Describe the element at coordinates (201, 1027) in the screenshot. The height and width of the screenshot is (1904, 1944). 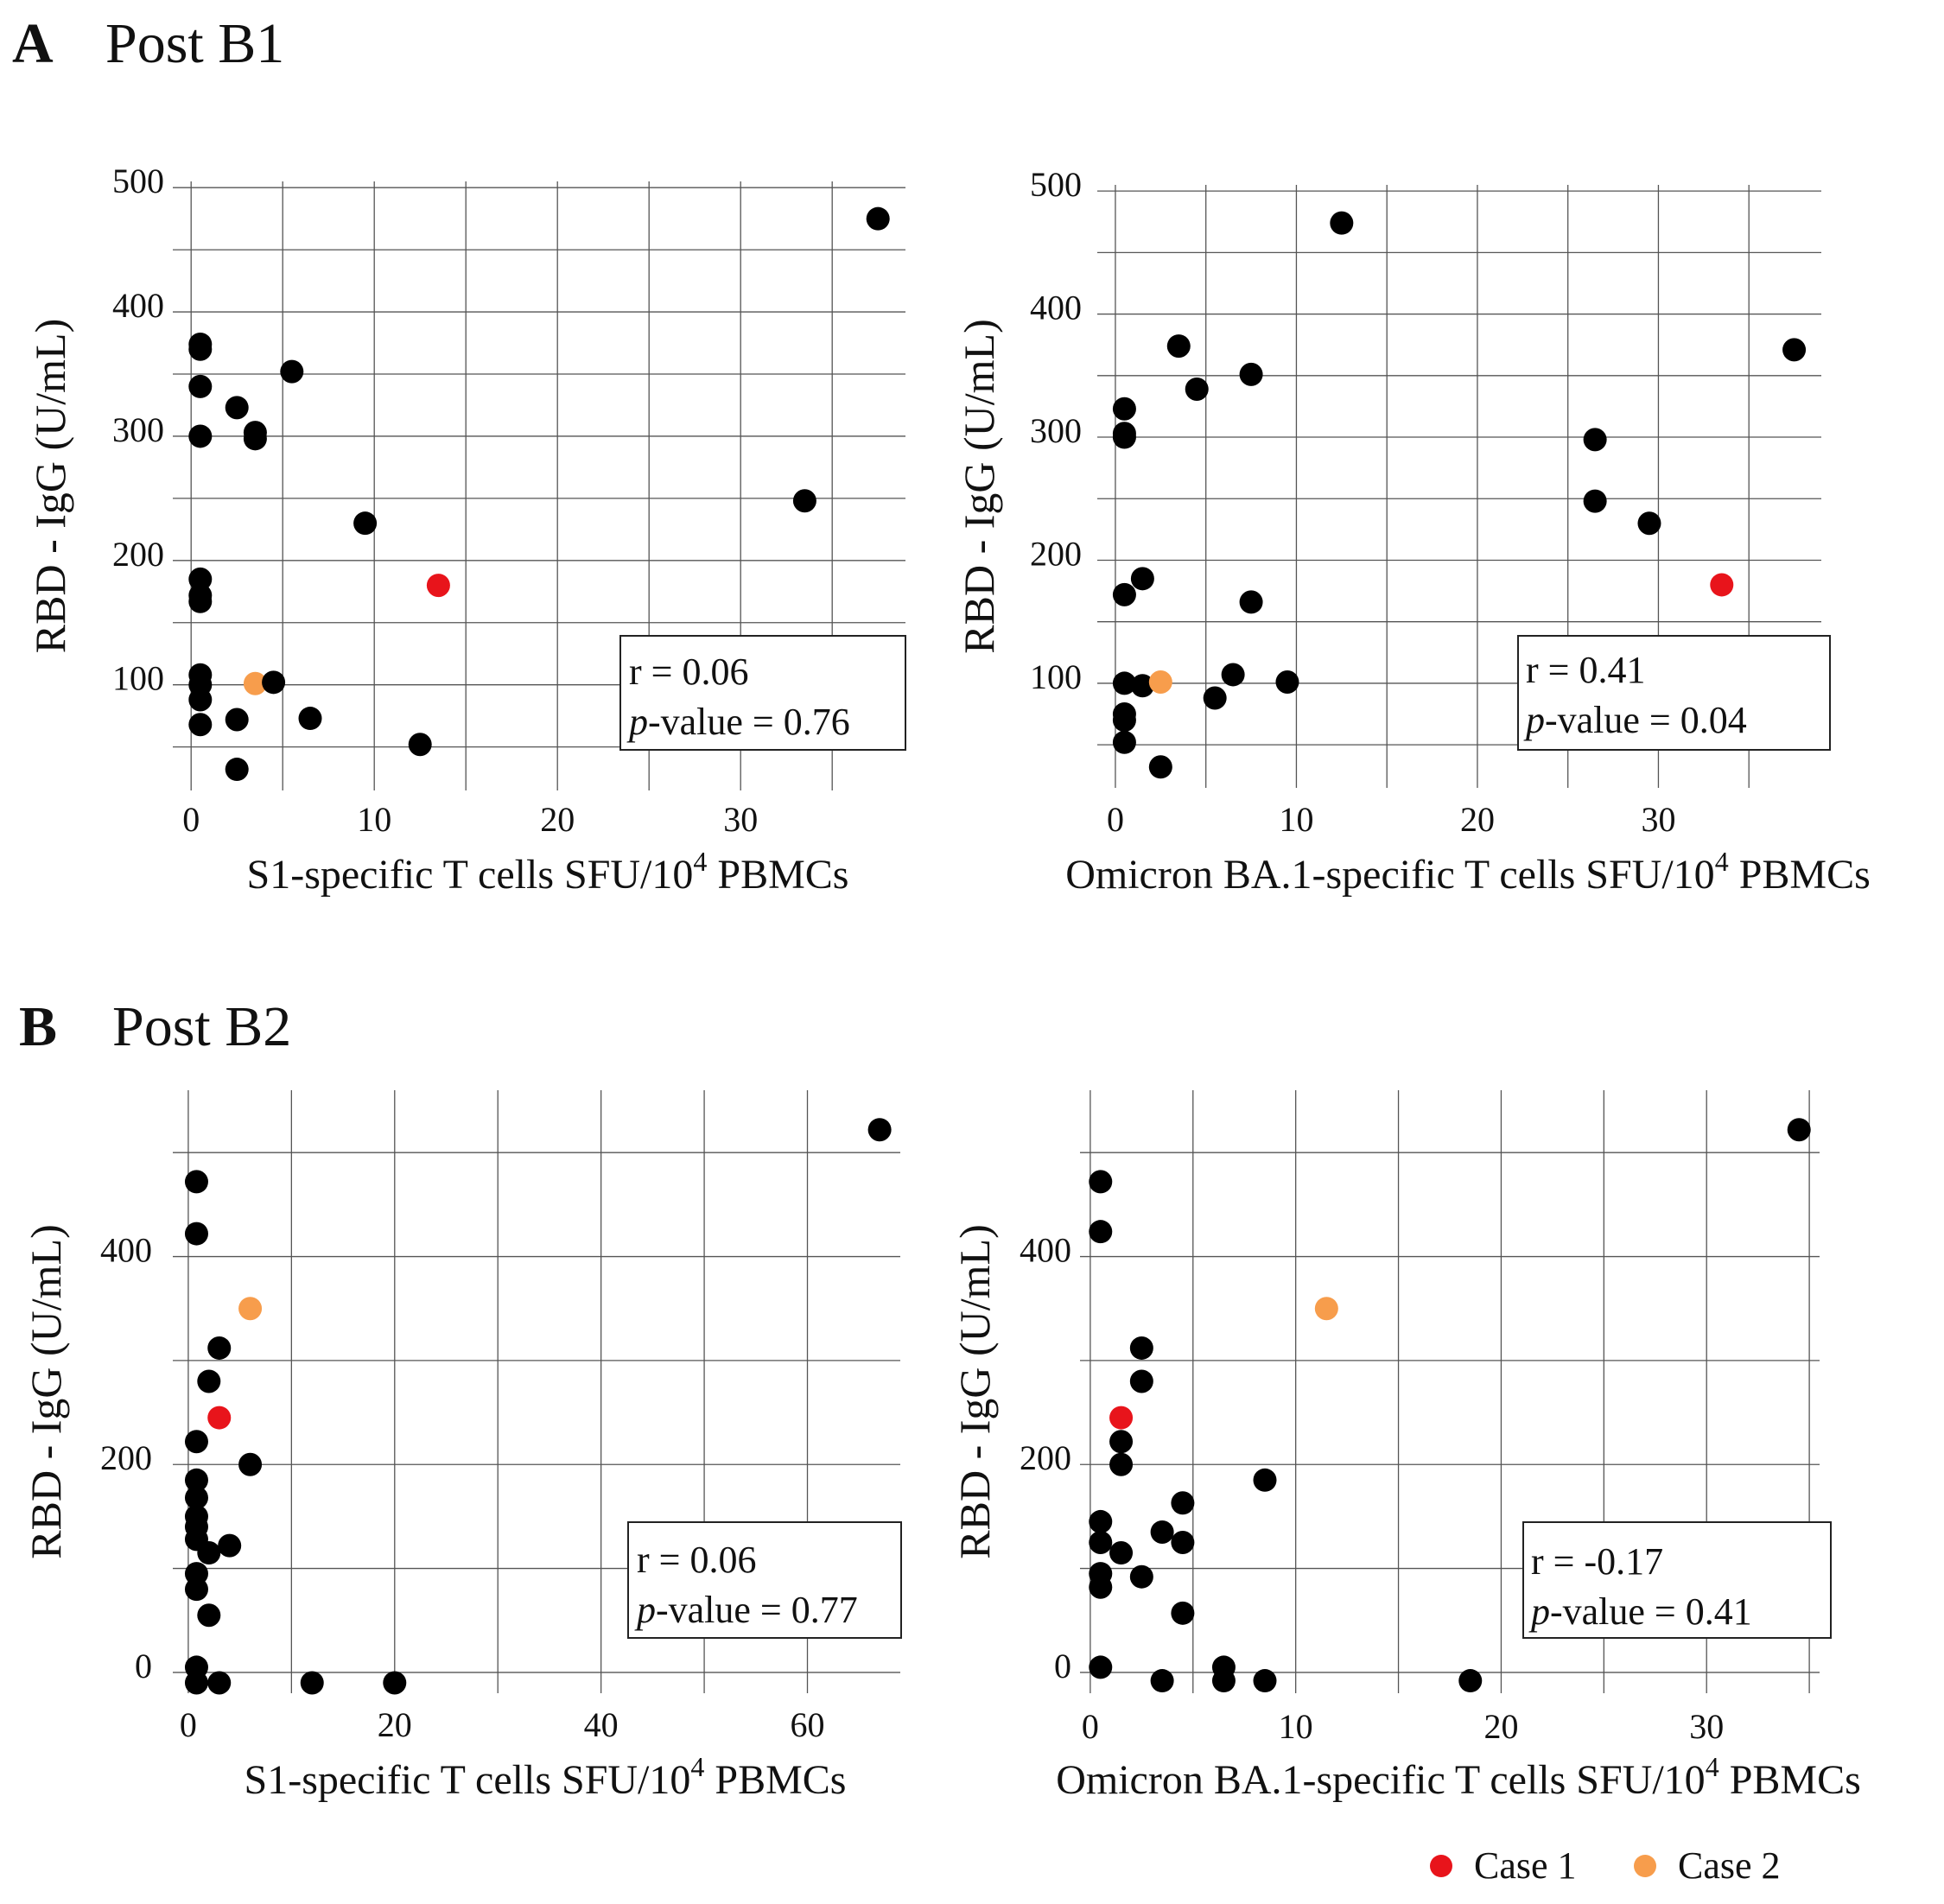
I see `panel-b-title: Post B2` at that location.